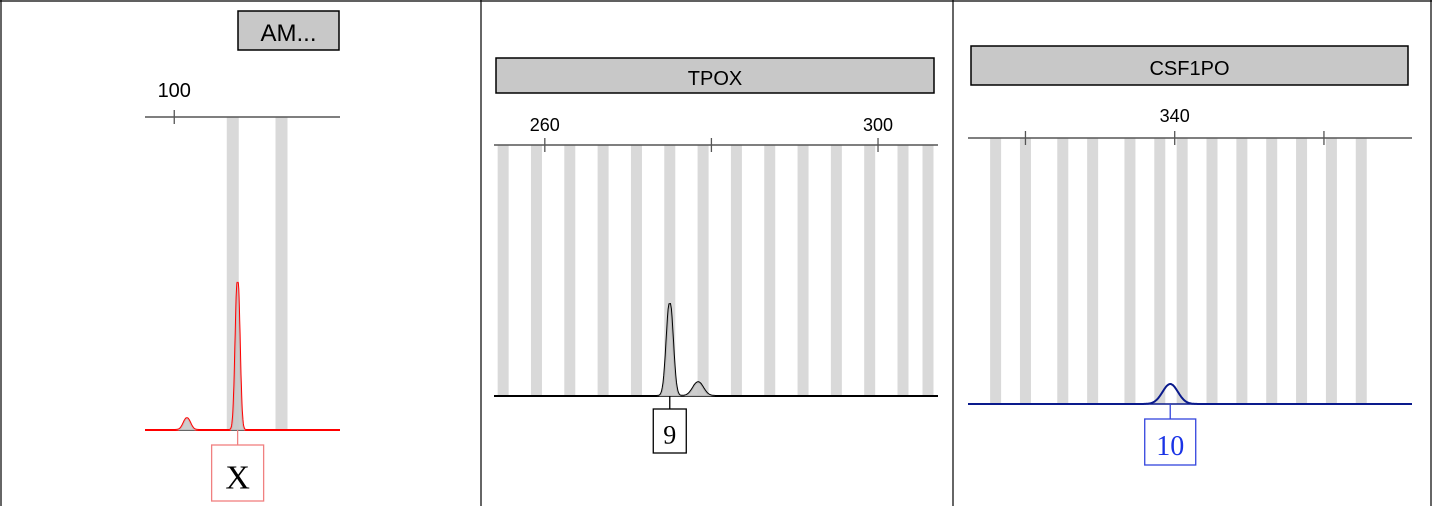 The width and height of the screenshot is (1432, 506). I want to click on tpox-tick-label: 260, so click(545, 125).